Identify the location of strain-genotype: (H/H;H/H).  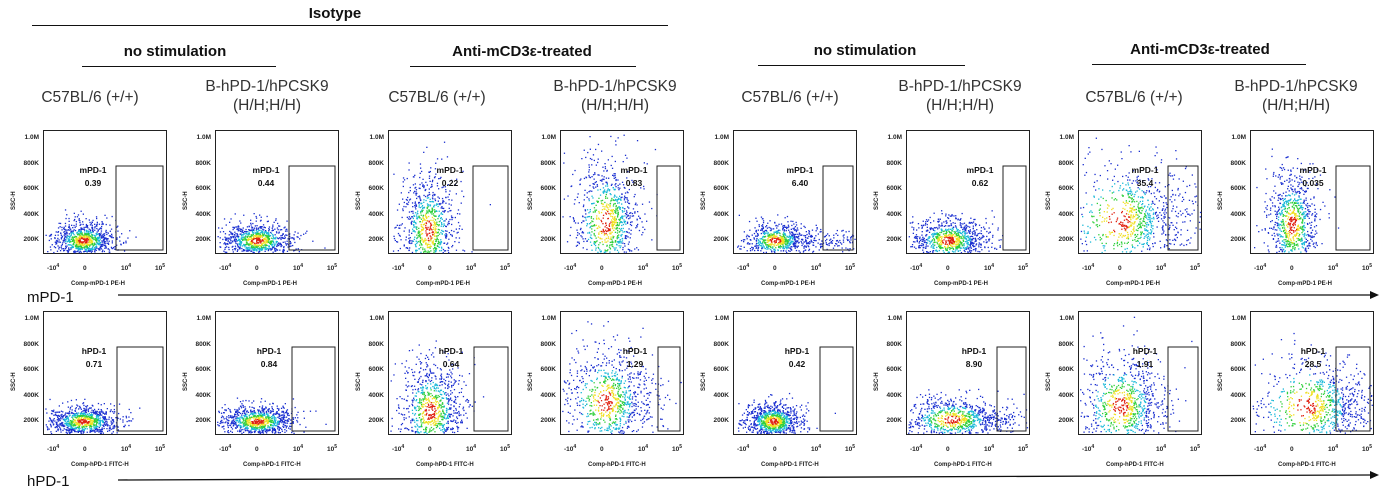
(267, 105).